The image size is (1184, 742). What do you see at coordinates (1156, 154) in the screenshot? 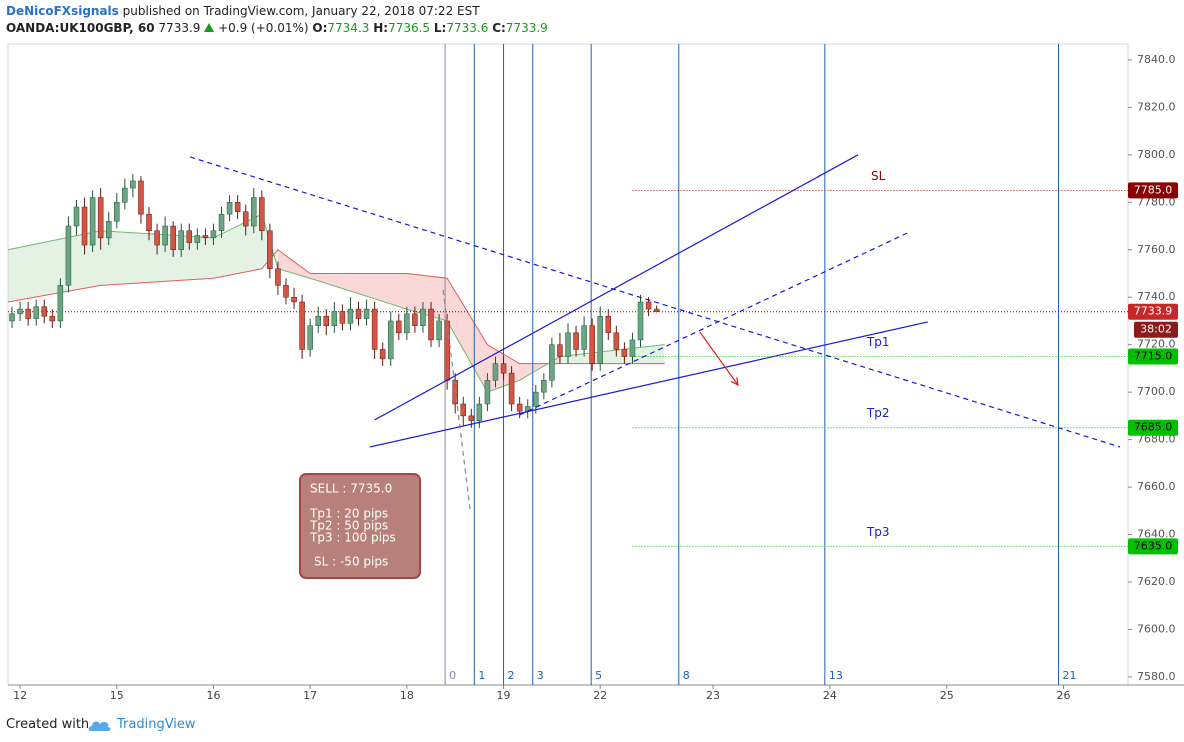
I see `y-tick-label: 7800.0` at bounding box center [1156, 154].